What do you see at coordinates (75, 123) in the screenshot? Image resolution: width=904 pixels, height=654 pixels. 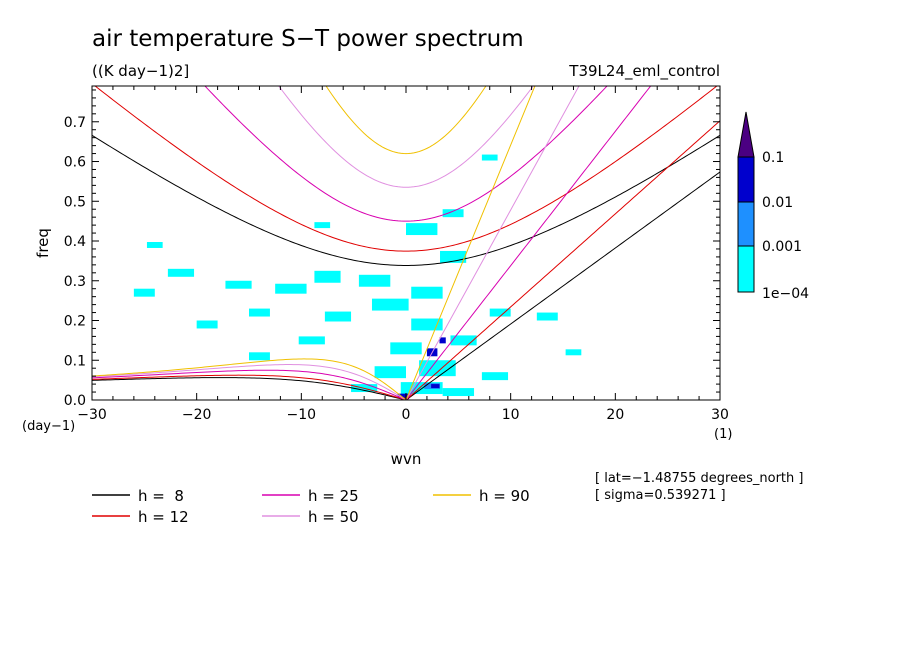 I see `y-tick-label: 0.7` at bounding box center [75, 123].